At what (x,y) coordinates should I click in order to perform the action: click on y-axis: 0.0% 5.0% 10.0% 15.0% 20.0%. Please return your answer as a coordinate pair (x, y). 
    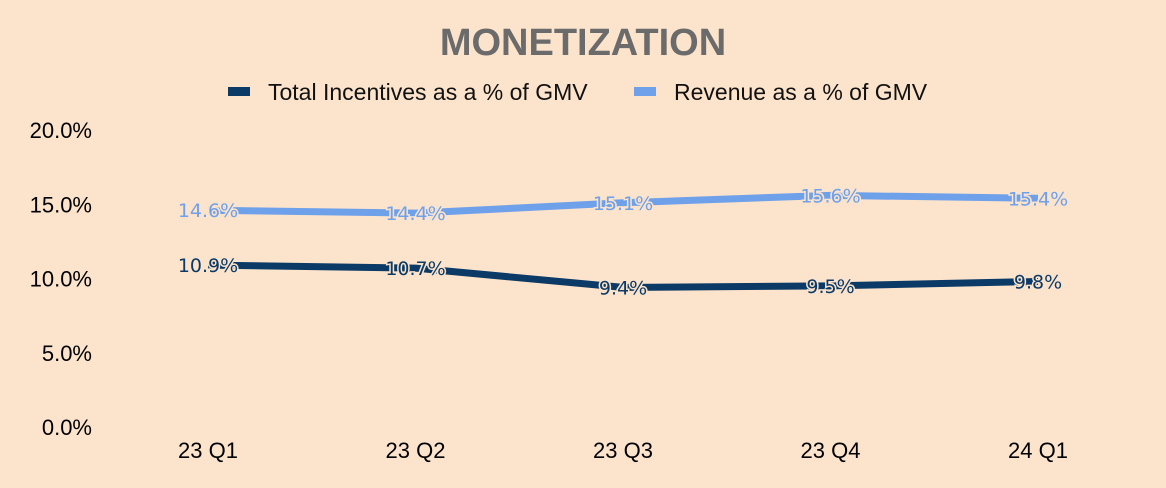
    Looking at the image, I should click on (61, 279).